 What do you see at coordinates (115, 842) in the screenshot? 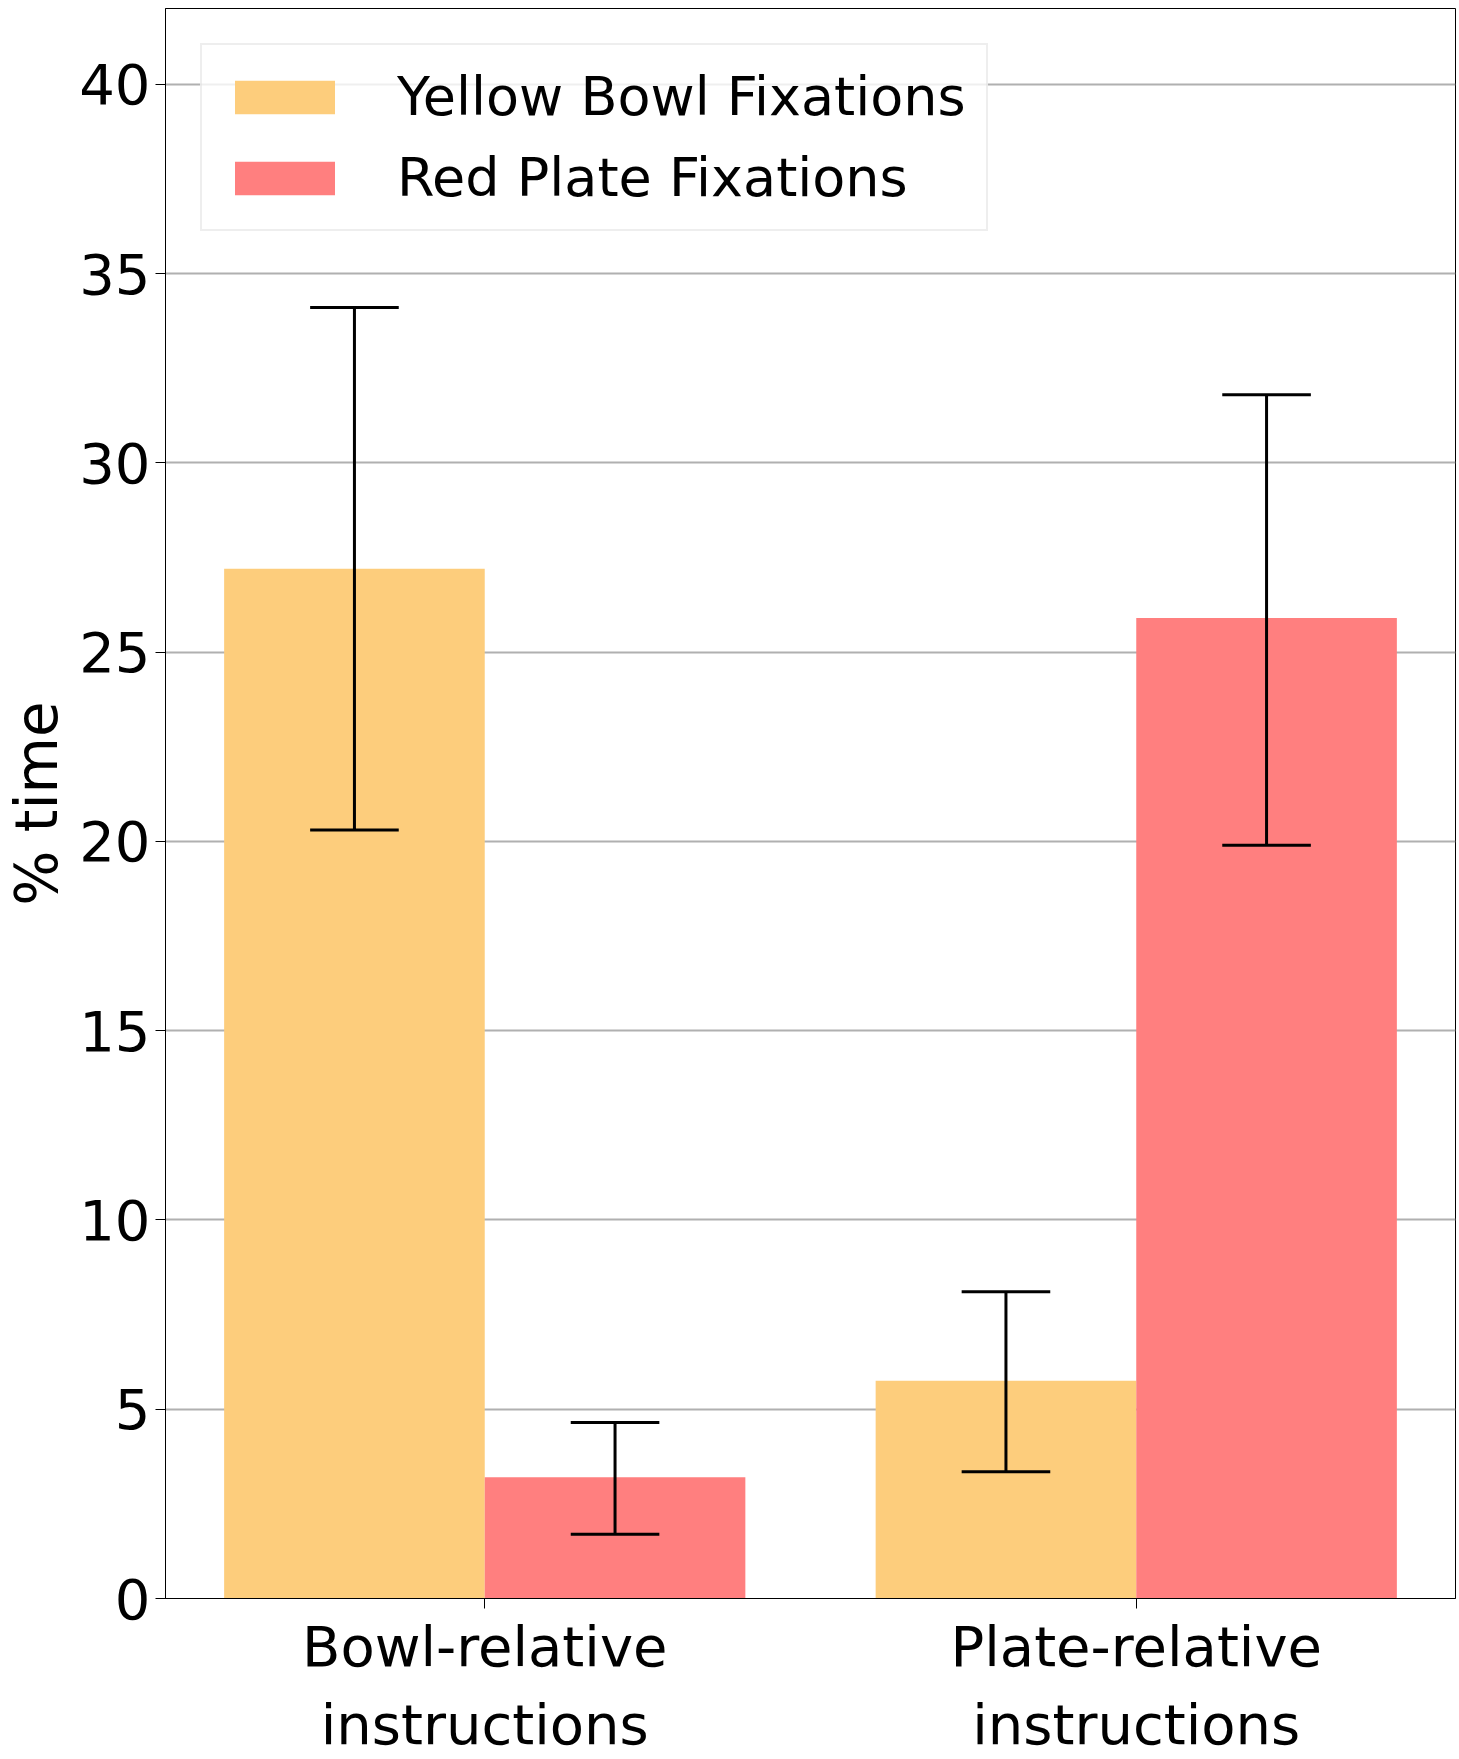
I see `y-tick-label: 20` at bounding box center [115, 842].